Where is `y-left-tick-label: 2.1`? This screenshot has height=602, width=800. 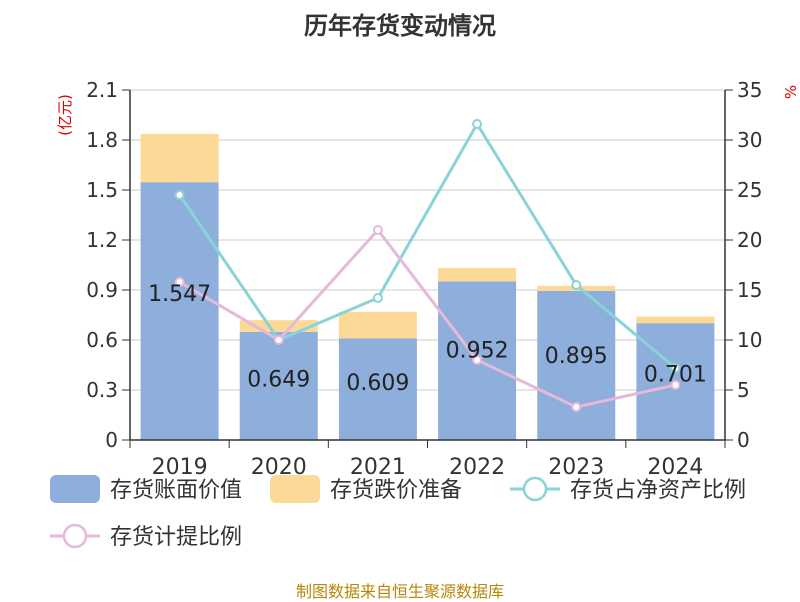 y-left-tick-label: 2.1 is located at coordinates (102, 90).